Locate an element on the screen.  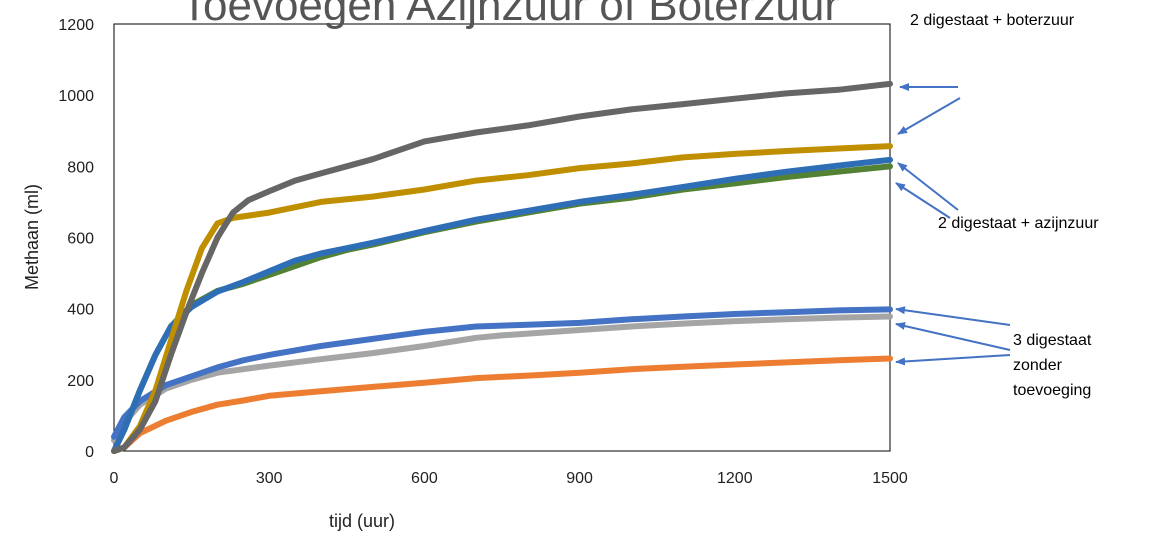
x-tick-label: 600 is located at coordinates (424, 478).